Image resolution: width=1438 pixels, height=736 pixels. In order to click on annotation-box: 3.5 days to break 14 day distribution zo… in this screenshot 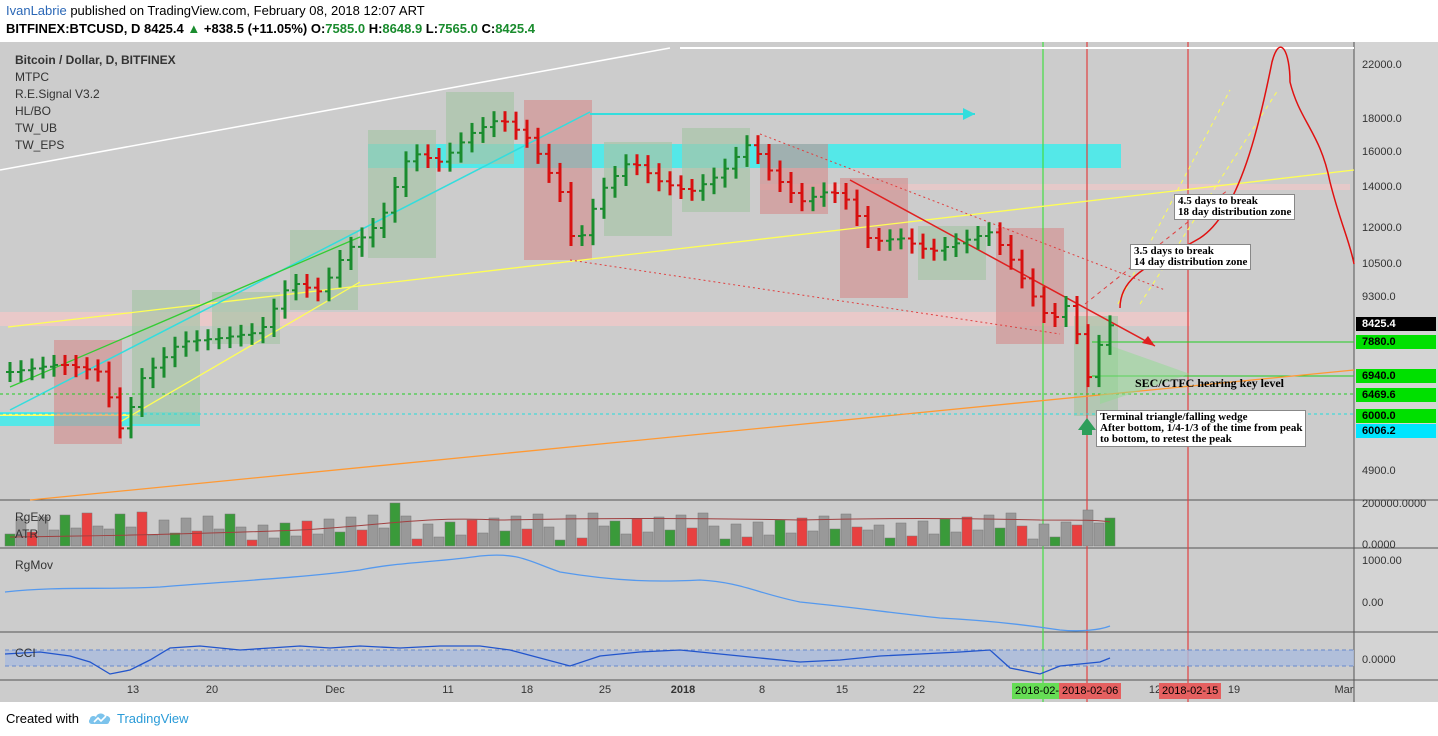, I will do `click(1191, 257)`.